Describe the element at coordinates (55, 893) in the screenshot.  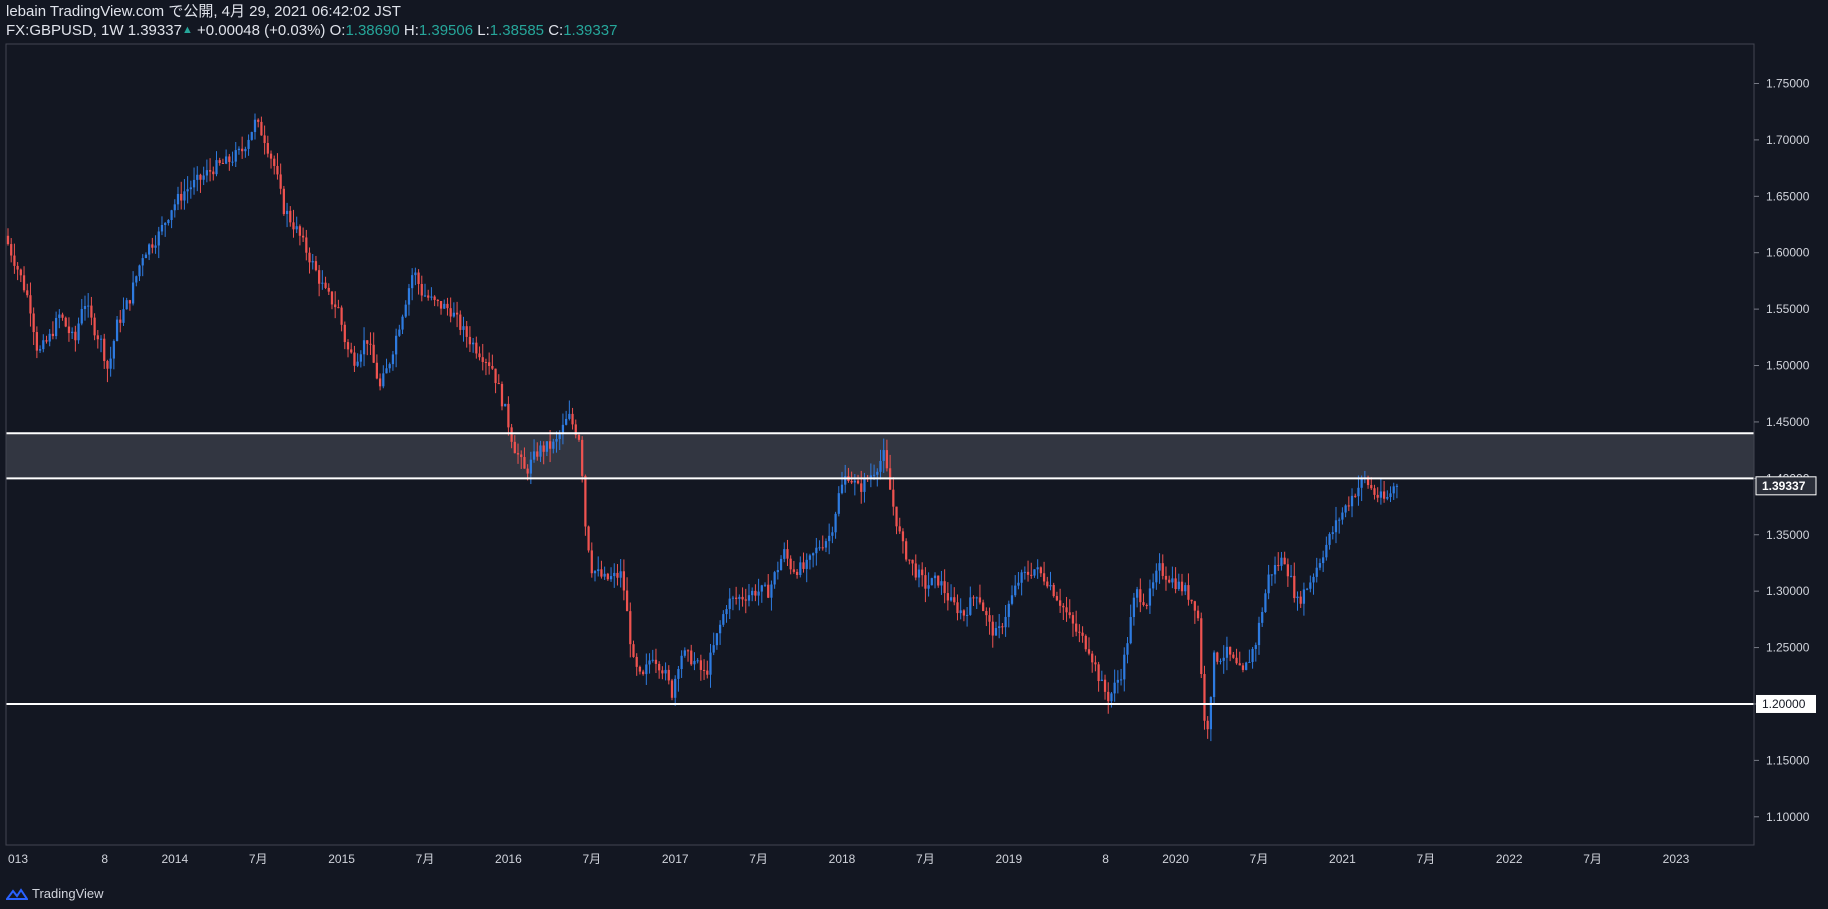
I see `footer-brand: TradingView` at that location.